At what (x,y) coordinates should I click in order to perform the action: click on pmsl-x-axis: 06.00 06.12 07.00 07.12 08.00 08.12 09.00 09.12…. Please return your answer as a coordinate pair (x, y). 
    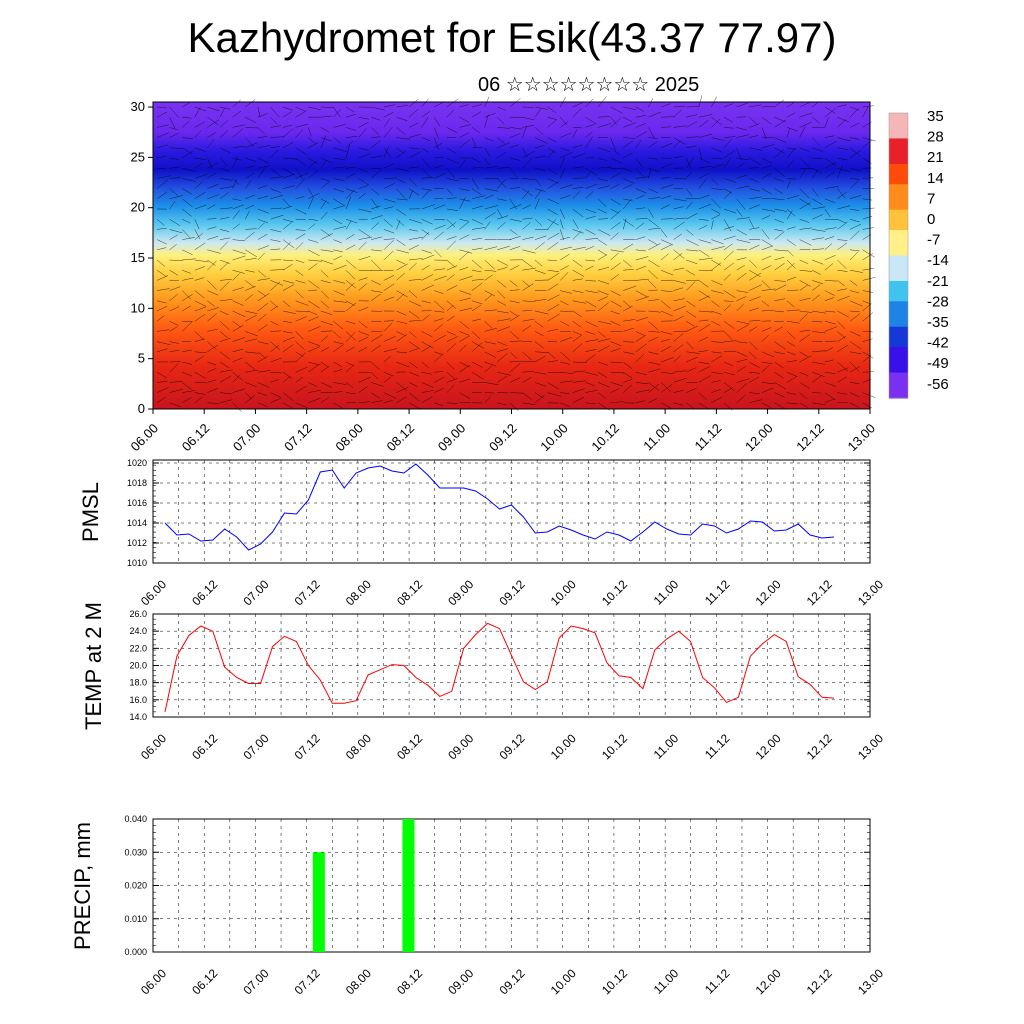
    Looking at the image, I should click on (512, 592).